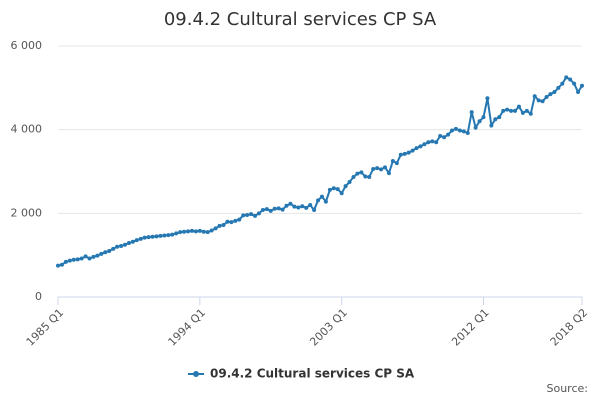 This screenshot has height=400, width=600. What do you see at coordinates (470, 327) in the screenshot?
I see `x-tick-label: 2012 Q1` at bounding box center [470, 327].